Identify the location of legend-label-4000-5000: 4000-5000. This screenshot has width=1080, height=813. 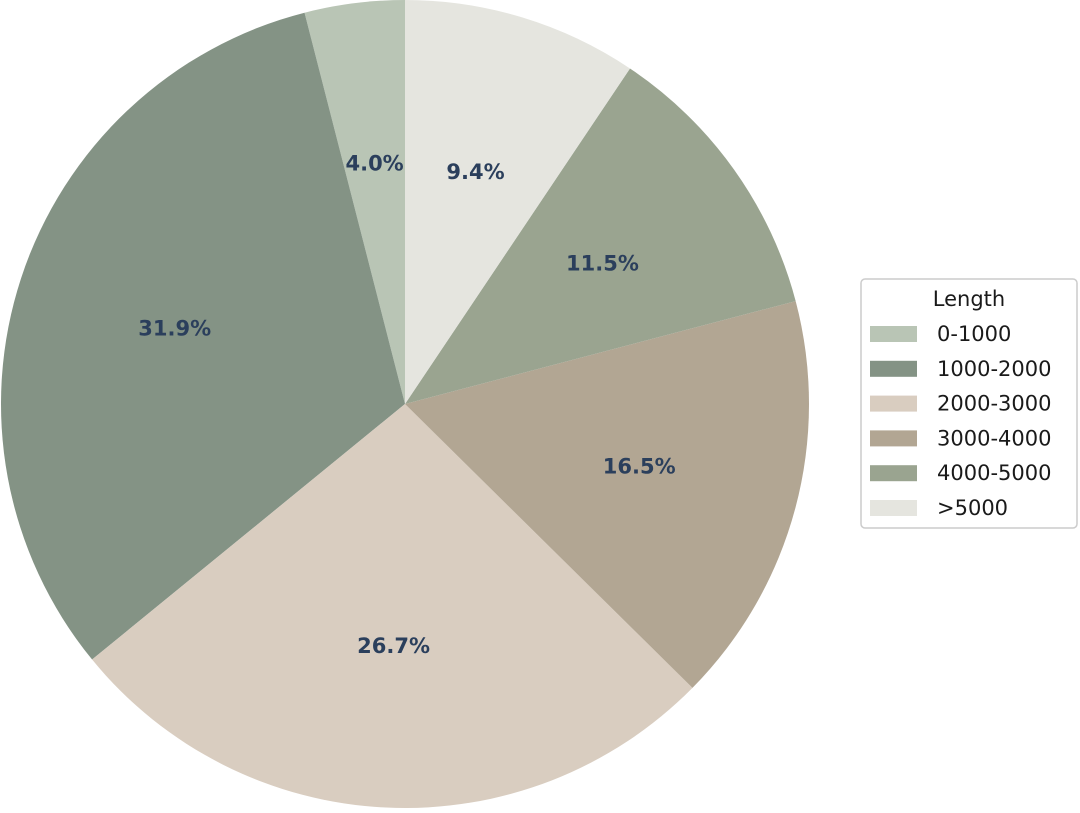
(994, 473).